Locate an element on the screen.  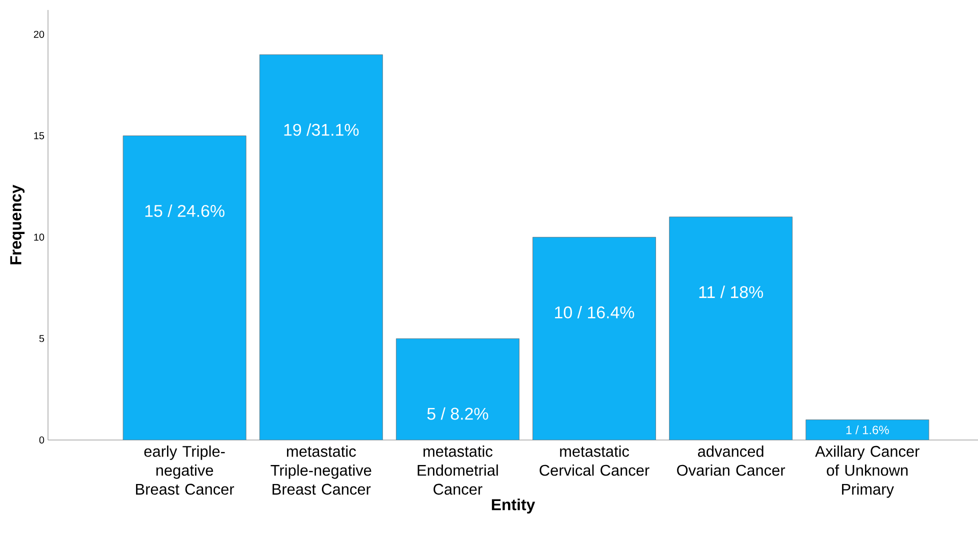
x-tick-label: metastatic Endometrial Cancer is located at coordinates (458, 470).